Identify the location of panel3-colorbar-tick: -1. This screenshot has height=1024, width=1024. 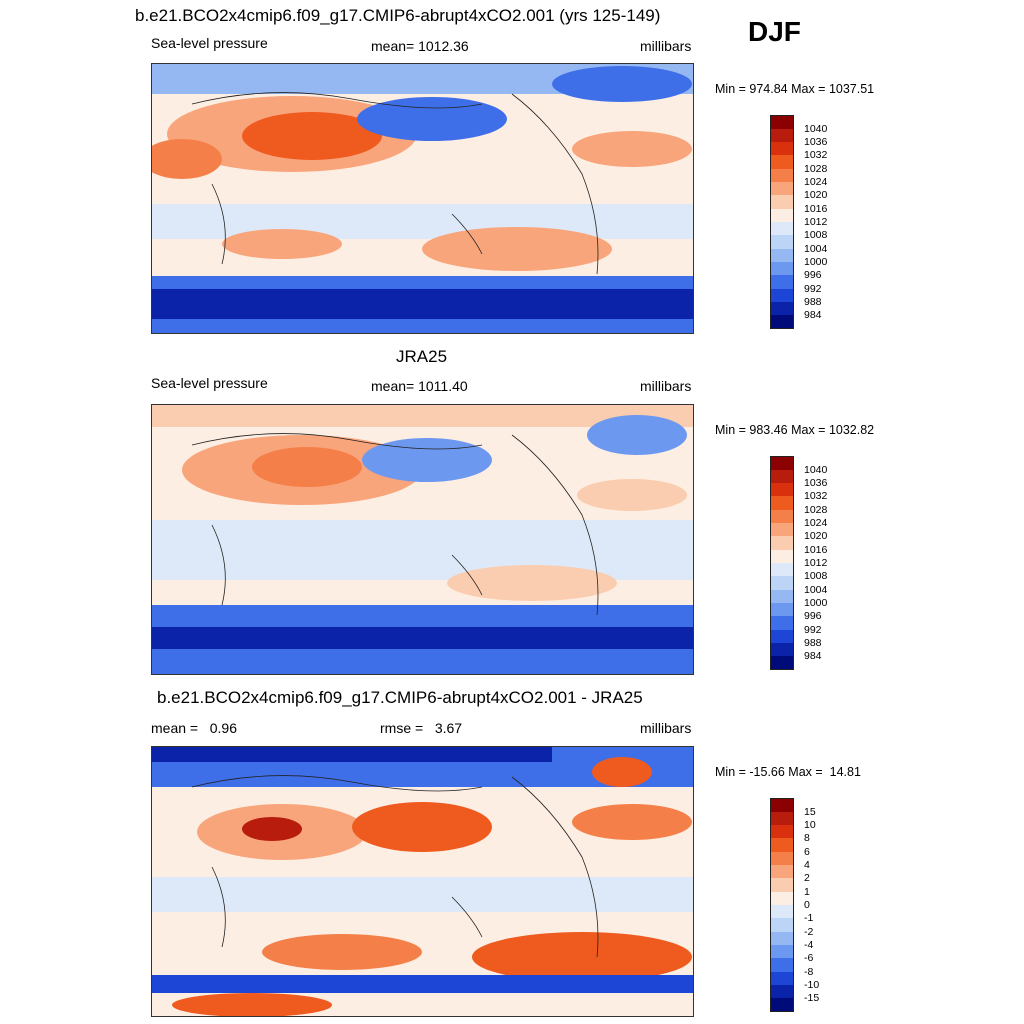
(809, 918).